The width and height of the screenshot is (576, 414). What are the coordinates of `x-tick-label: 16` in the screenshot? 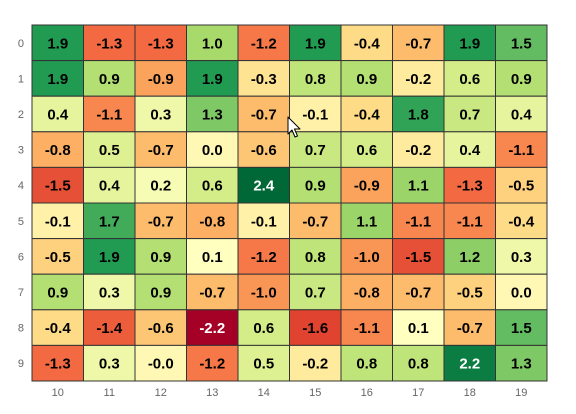 It's located at (367, 393).